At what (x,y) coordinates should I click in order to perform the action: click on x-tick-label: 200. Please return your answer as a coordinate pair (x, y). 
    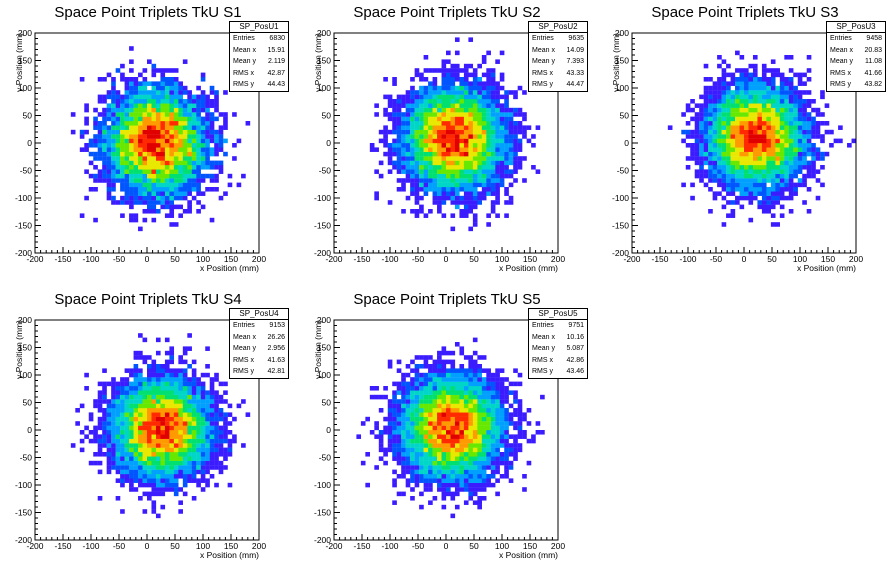
    Looking at the image, I should click on (259, 259).